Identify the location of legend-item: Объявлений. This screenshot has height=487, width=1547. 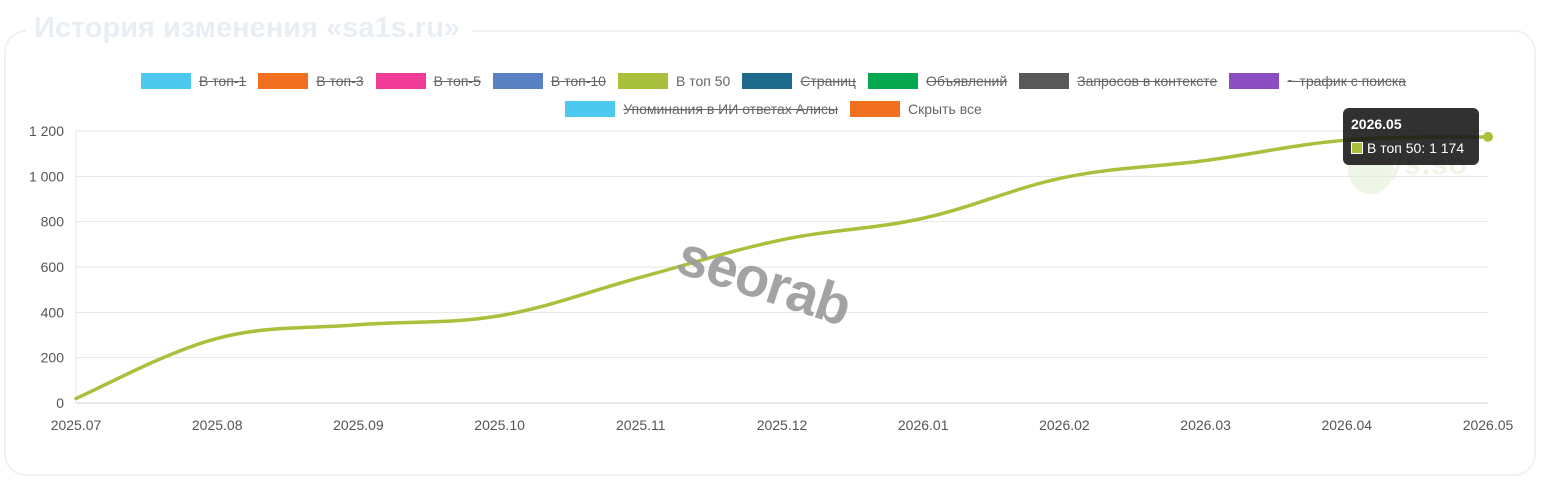
(937, 81).